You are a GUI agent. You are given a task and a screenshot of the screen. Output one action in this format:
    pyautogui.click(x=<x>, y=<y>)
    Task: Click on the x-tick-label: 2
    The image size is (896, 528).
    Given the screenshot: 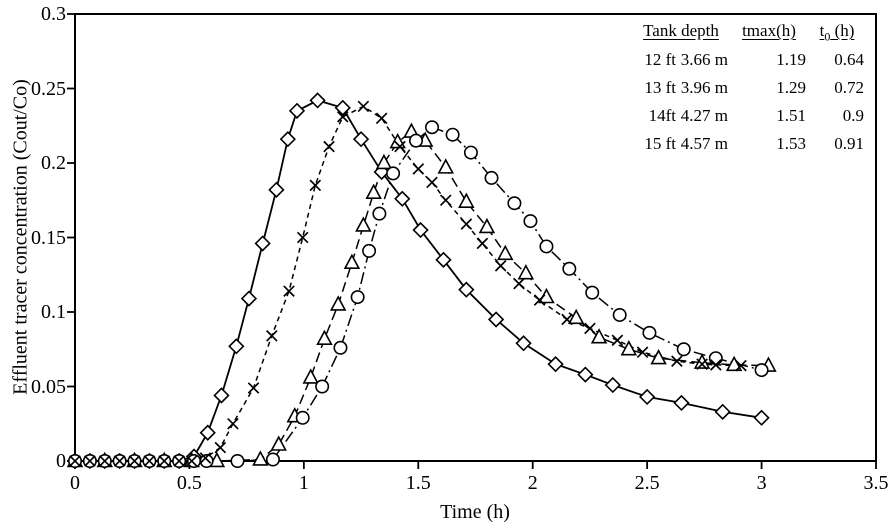 What is the action you would take?
    pyautogui.click(x=532, y=483)
    